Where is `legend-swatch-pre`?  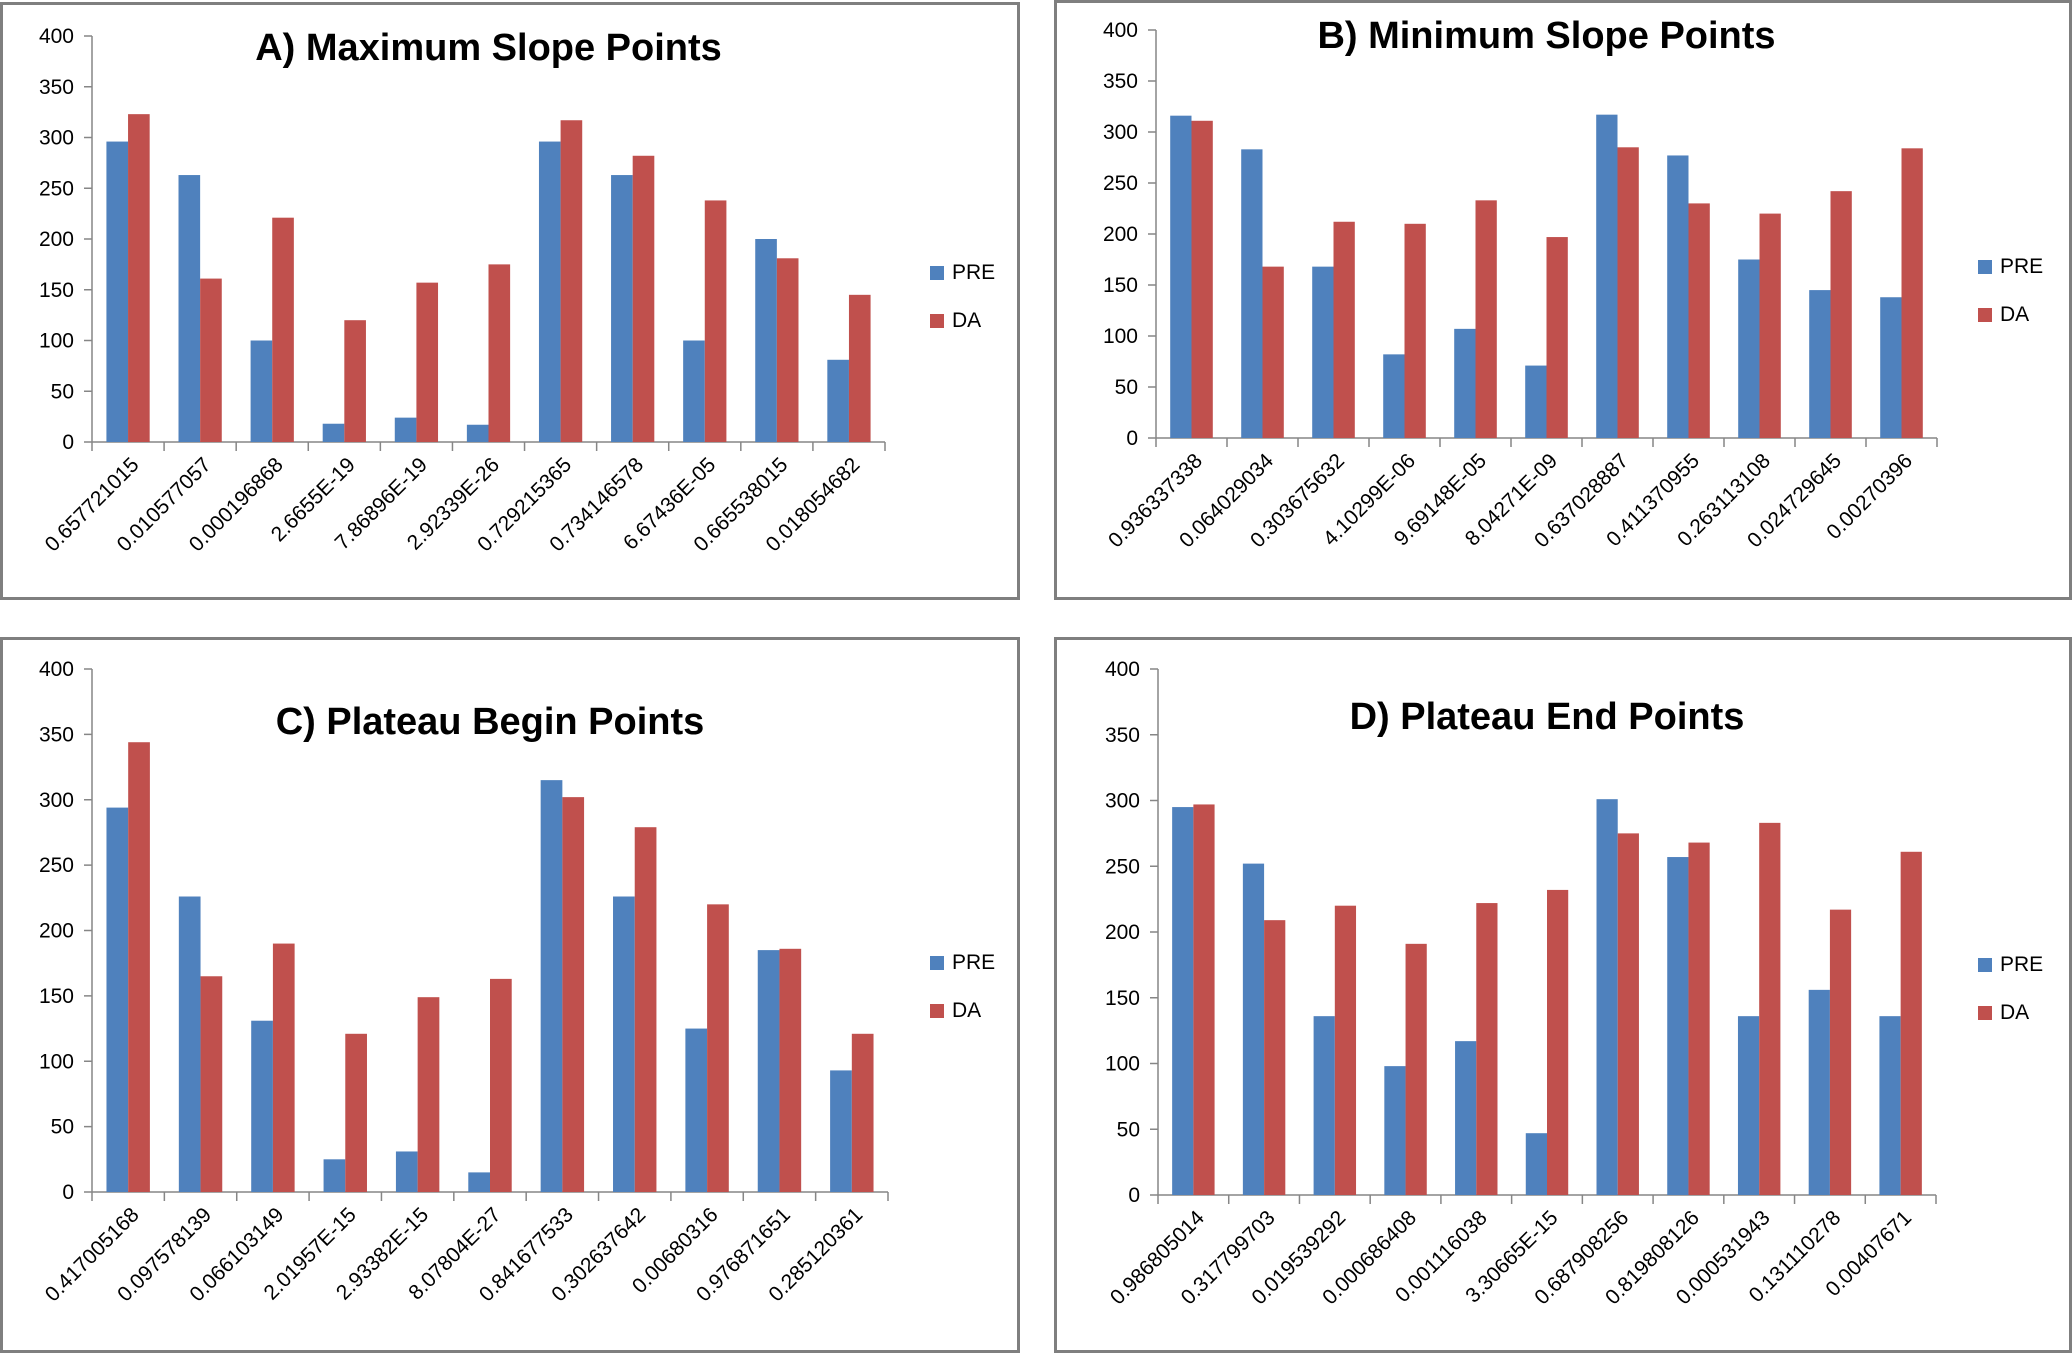 legend-swatch-pre is located at coordinates (937, 963).